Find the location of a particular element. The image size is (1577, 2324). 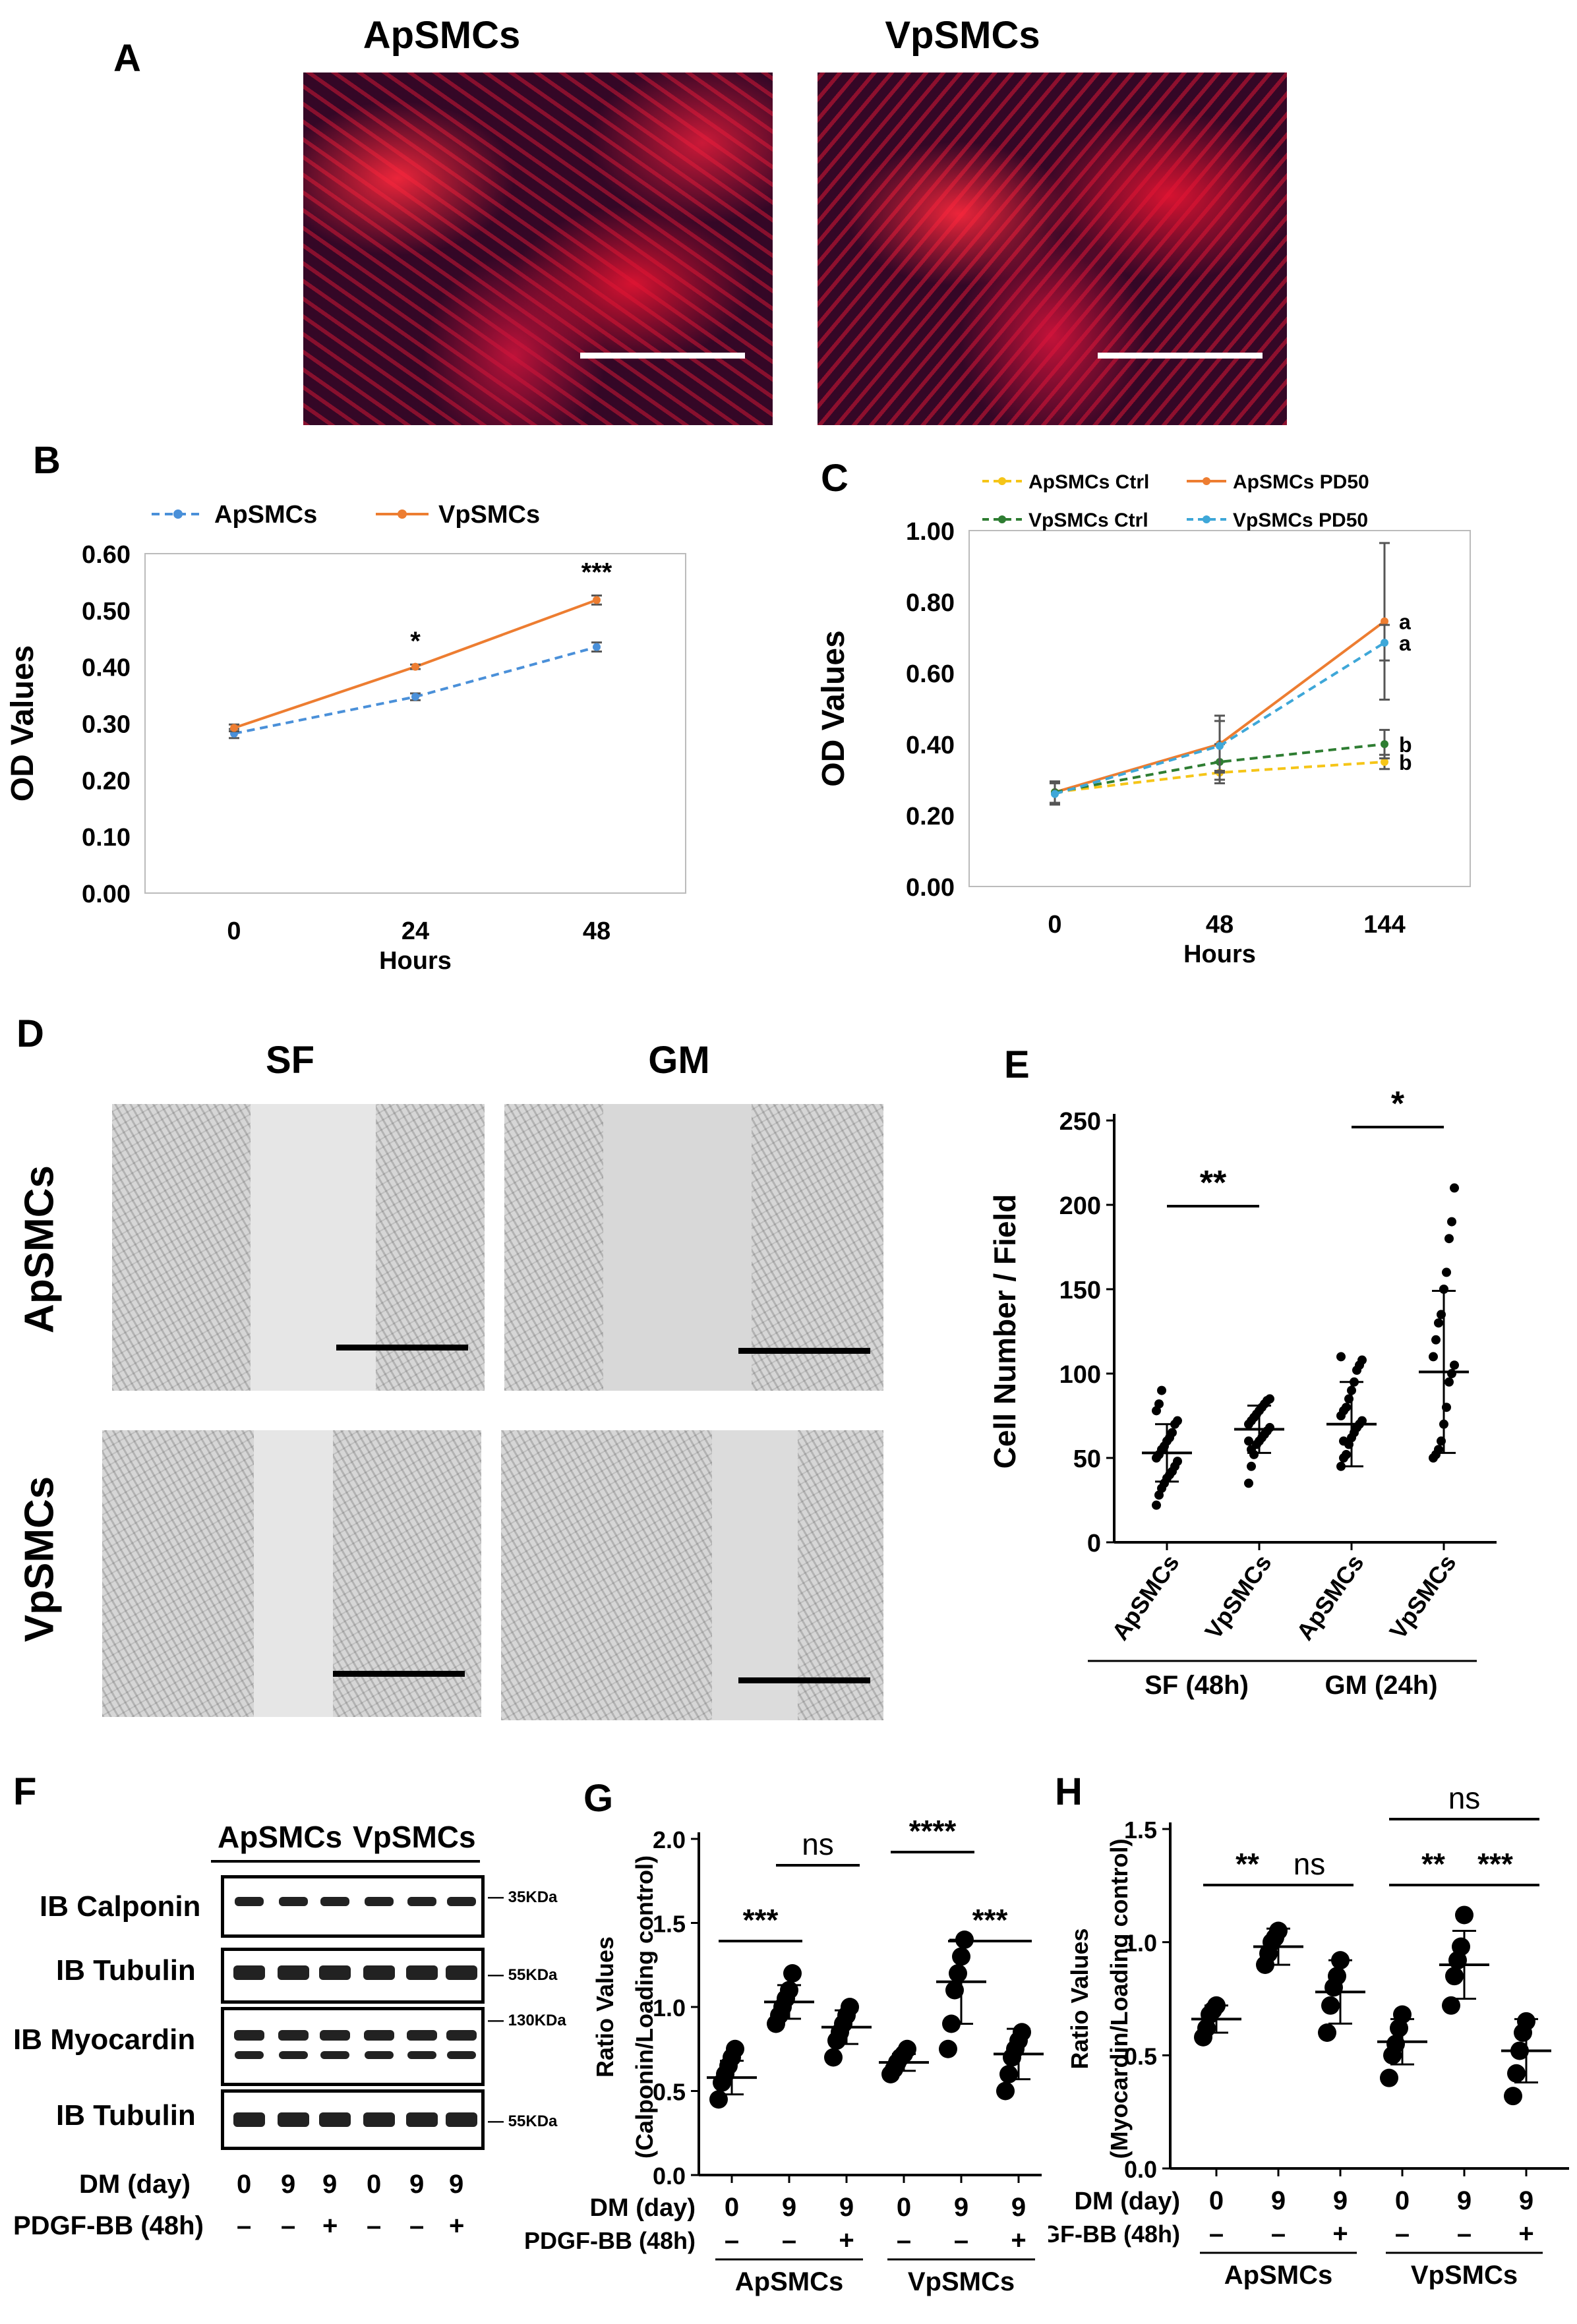

blot-kda-marker: — 130KDa is located at coordinates (527, 2020).